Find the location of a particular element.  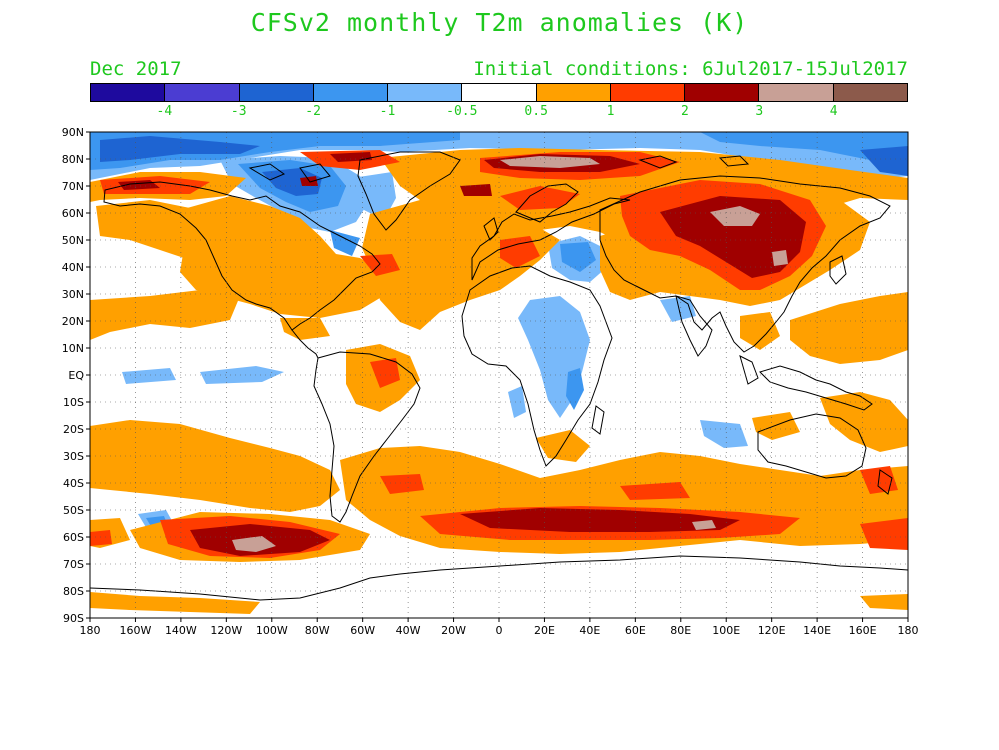

lon-label: 20E is located at coordinates (544, 630).